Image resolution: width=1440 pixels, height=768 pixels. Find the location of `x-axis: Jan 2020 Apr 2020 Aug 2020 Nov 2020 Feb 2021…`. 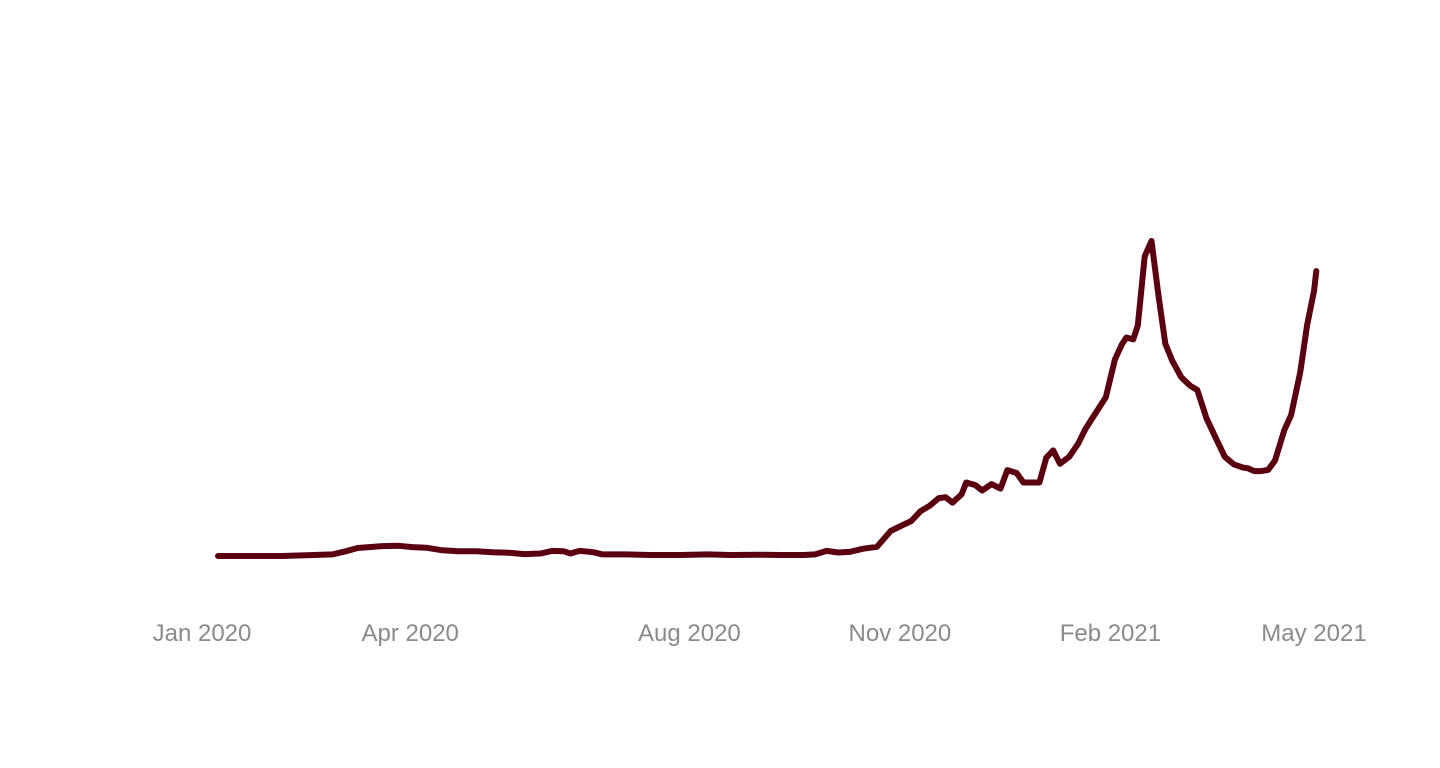

x-axis: Jan 2020 Apr 2020 Aug 2020 Nov 2020 Feb 2021… is located at coordinates (760, 633).